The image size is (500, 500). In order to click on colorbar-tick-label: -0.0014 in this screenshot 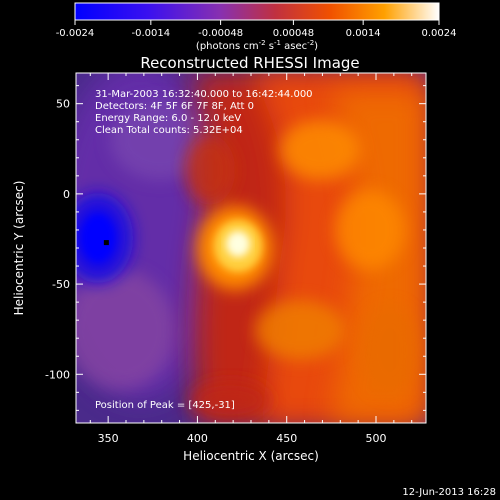, I will do `click(151, 33)`.